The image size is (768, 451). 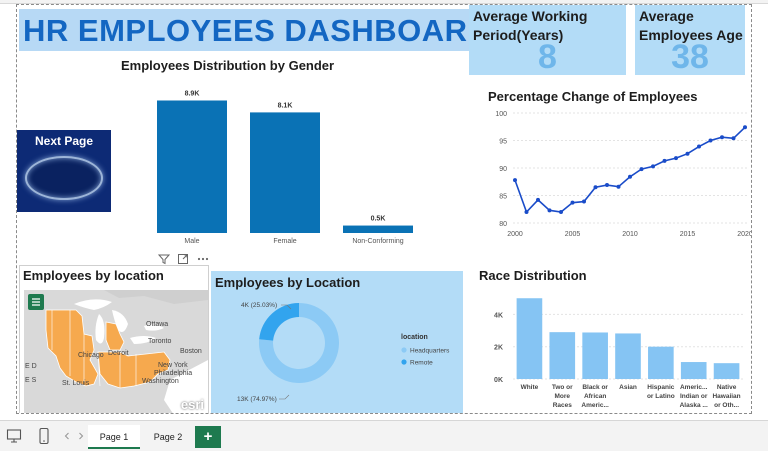 I want to click on line-x-tick-label: 2015, so click(x=688, y=234).